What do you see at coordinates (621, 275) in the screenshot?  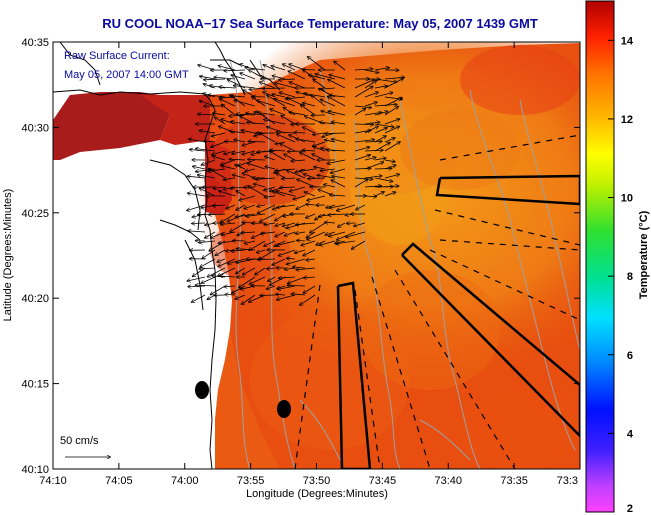 I see `colorbar-ticks: 14 12 10 8 6 4 2` at bounding box center [621, 275].